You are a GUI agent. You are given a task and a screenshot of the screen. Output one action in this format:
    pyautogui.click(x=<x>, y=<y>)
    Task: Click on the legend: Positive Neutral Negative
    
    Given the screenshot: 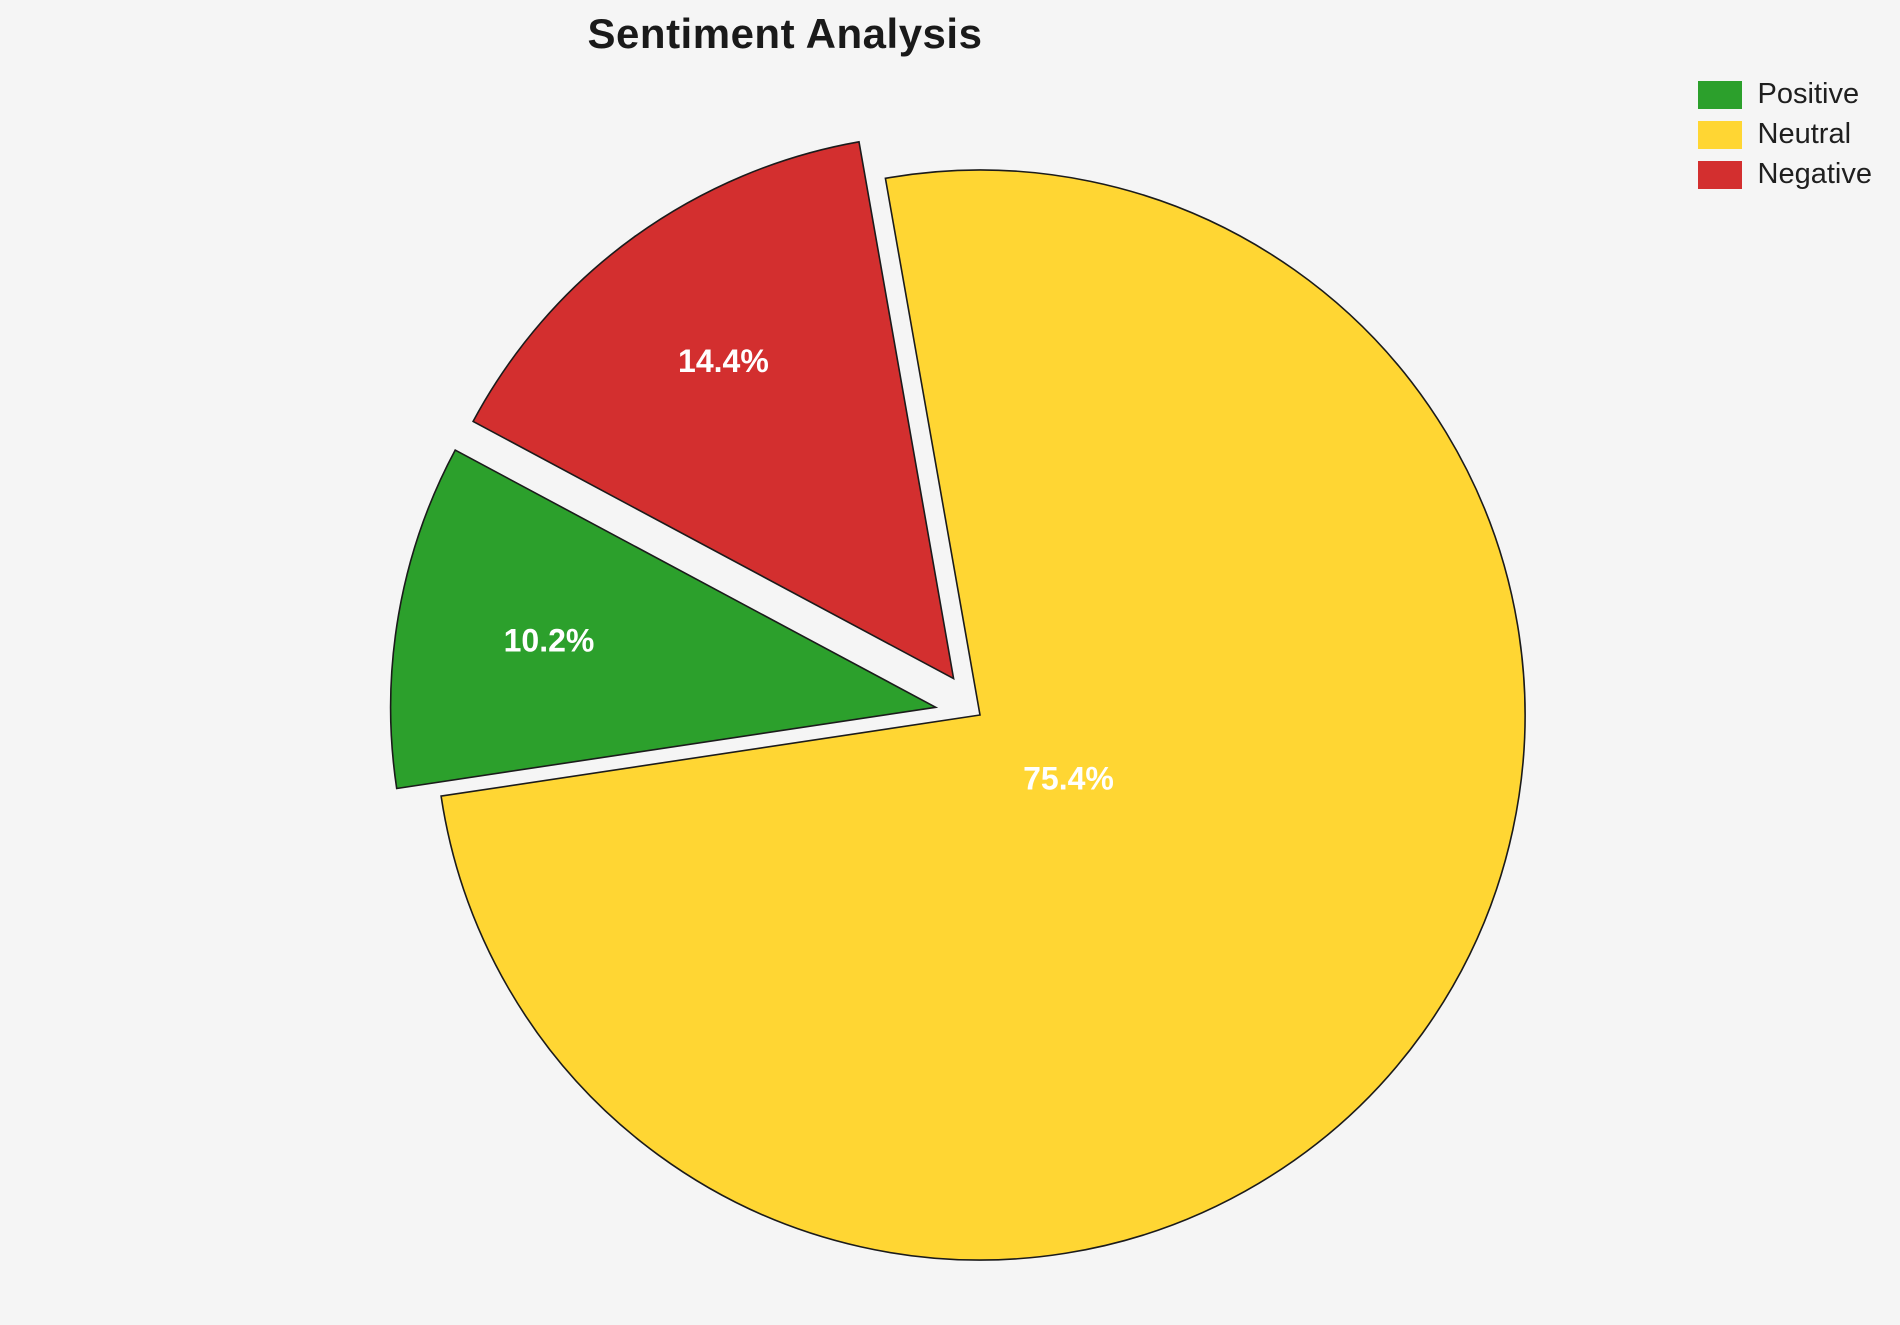 What is the action you would take?
    pyautogui.click(x=1784, y=134)
    